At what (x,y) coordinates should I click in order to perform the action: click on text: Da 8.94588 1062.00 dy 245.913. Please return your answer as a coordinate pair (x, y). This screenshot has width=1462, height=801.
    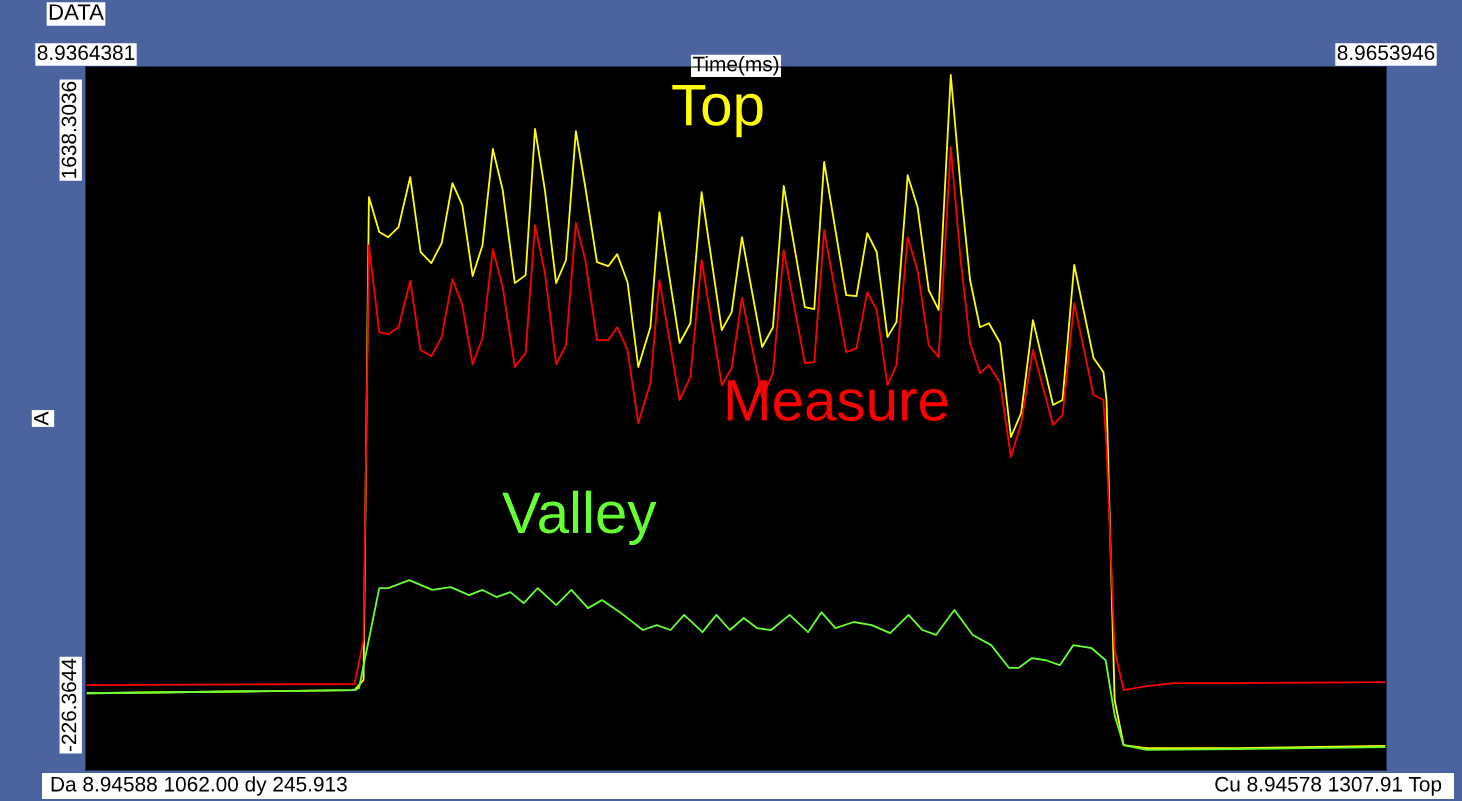
    Looking at the image, I should click on (199, 786).